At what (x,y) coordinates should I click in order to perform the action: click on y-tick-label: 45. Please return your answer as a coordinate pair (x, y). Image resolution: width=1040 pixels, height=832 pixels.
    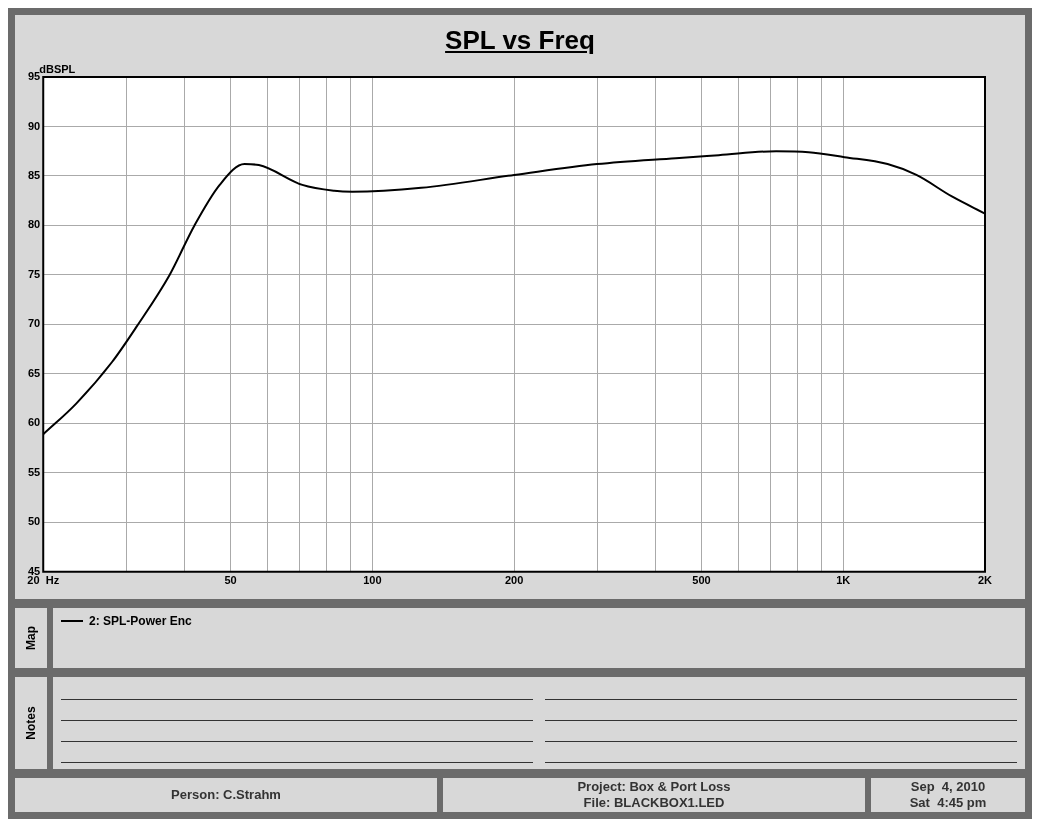
    Looking at the image, I should click on (34, 570).